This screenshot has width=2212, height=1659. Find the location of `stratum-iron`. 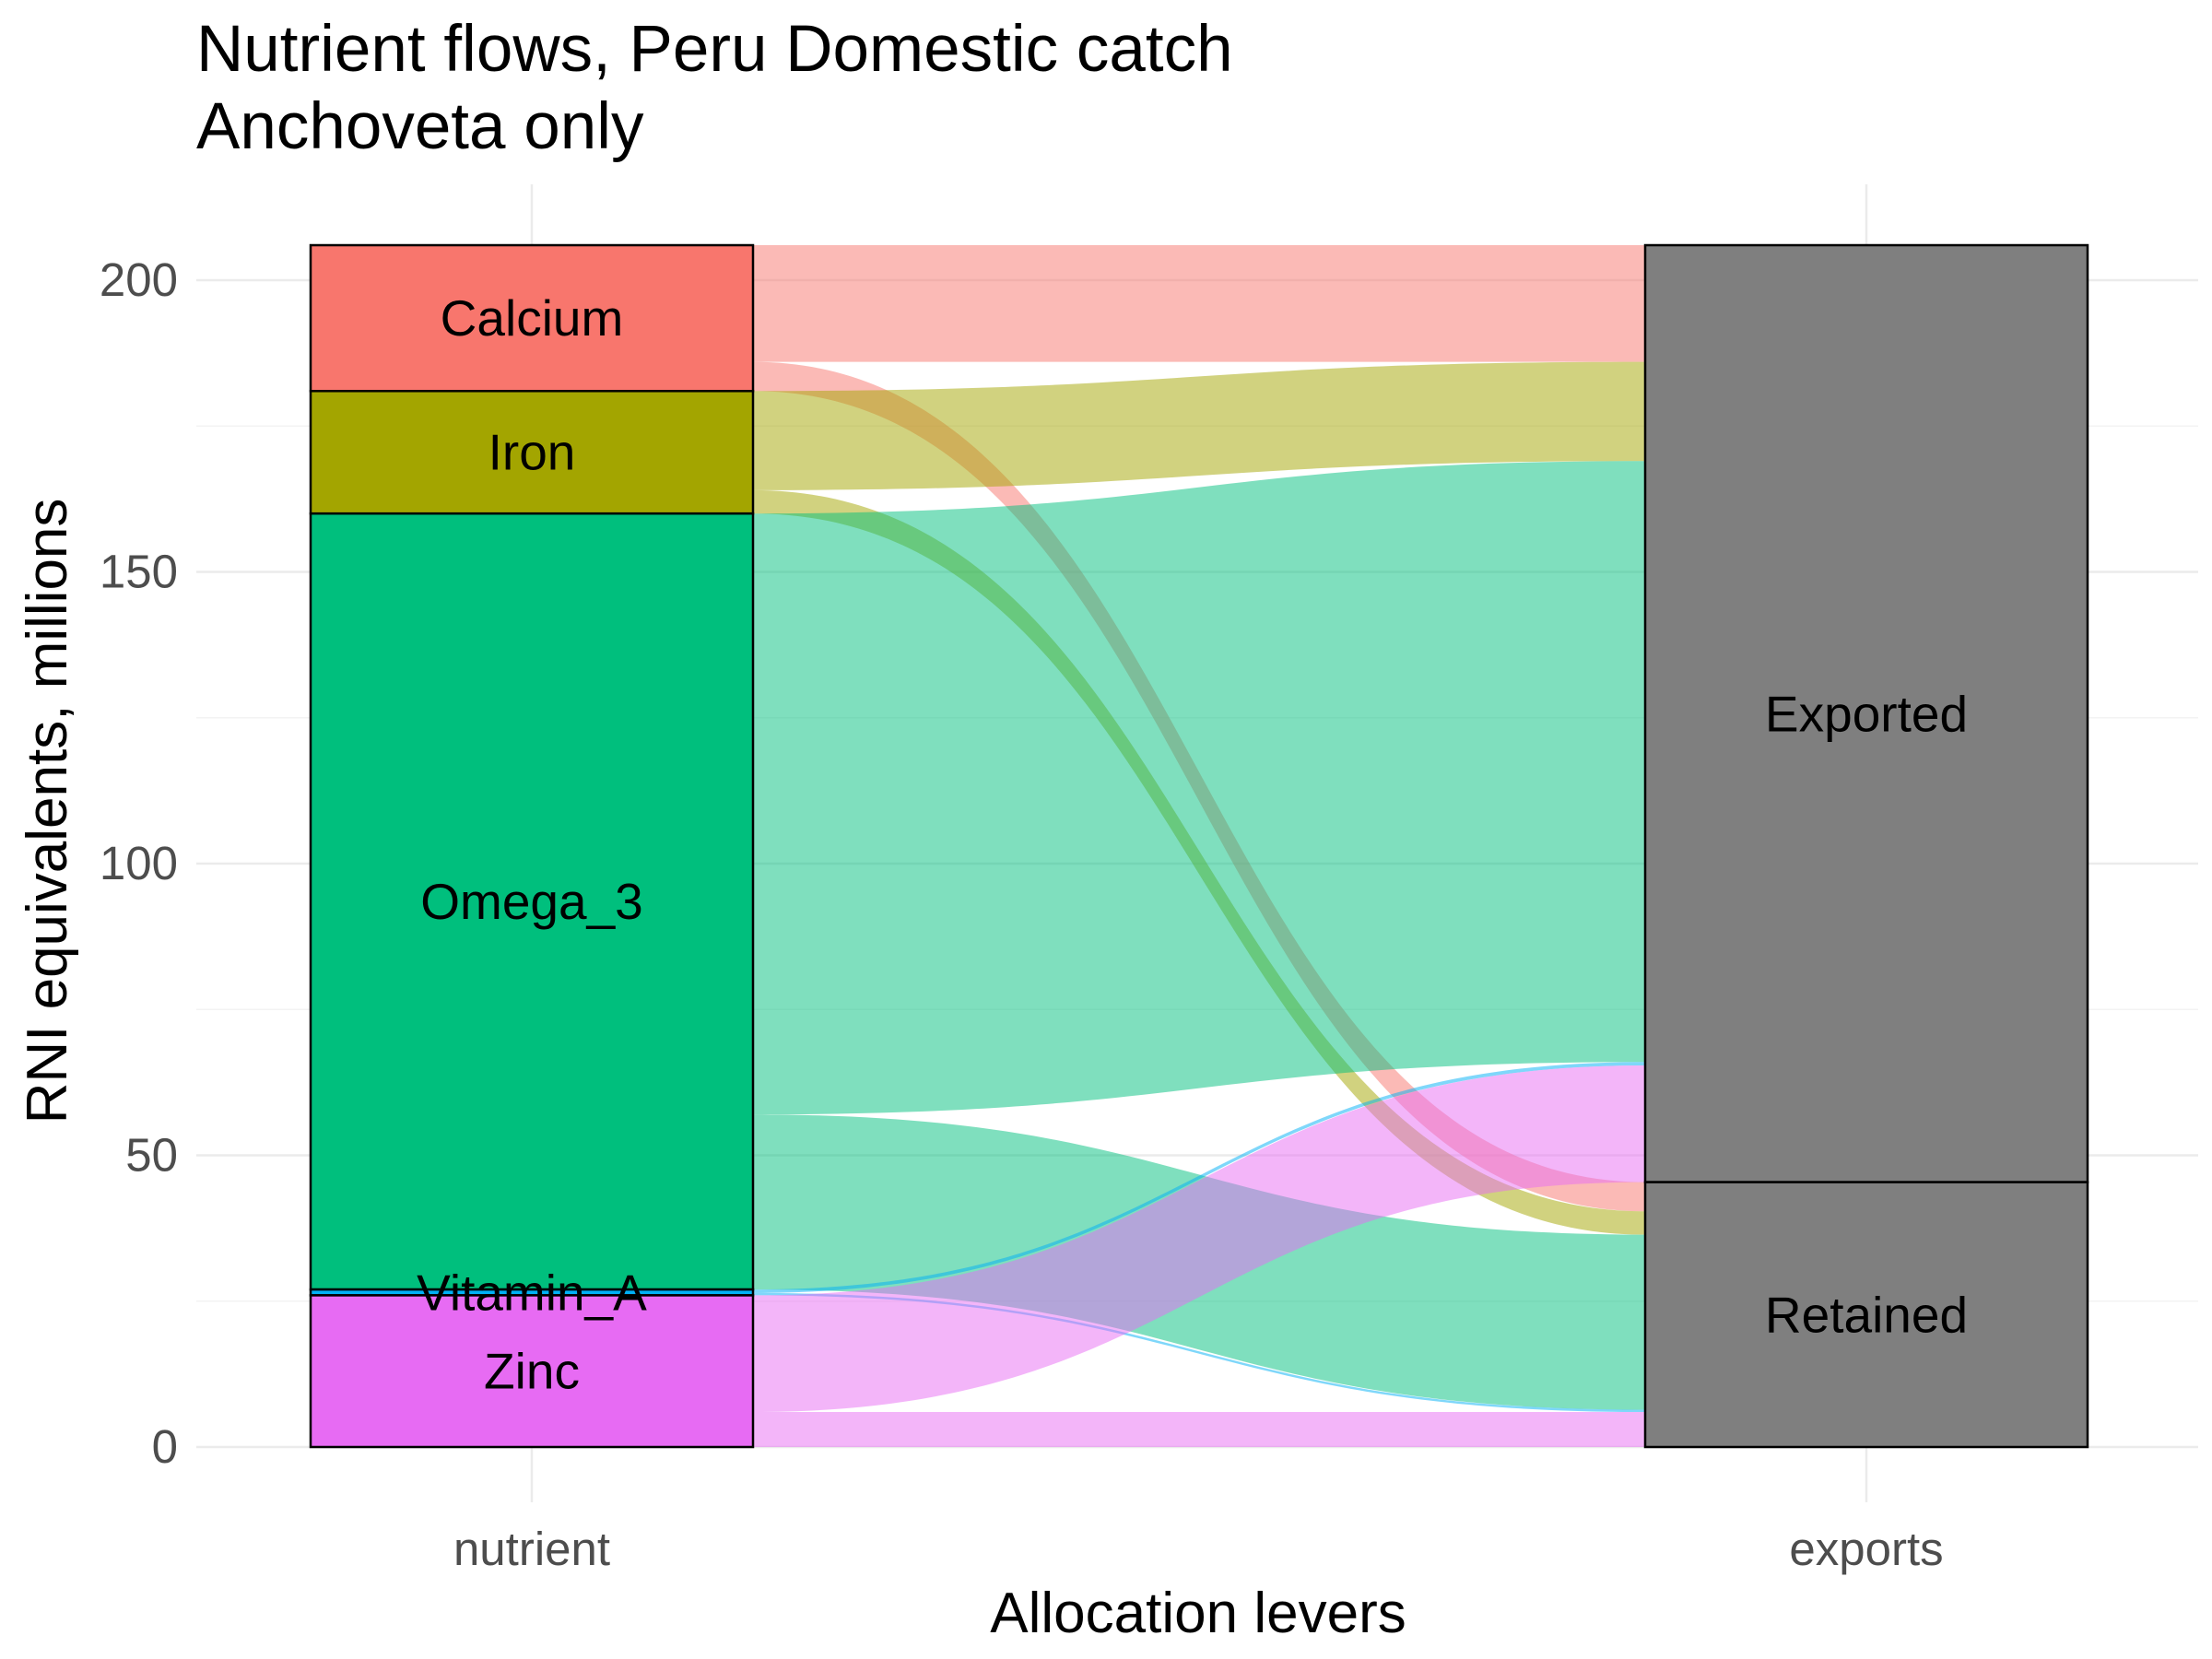

stratum-iron is located at coordinates (532, 452).